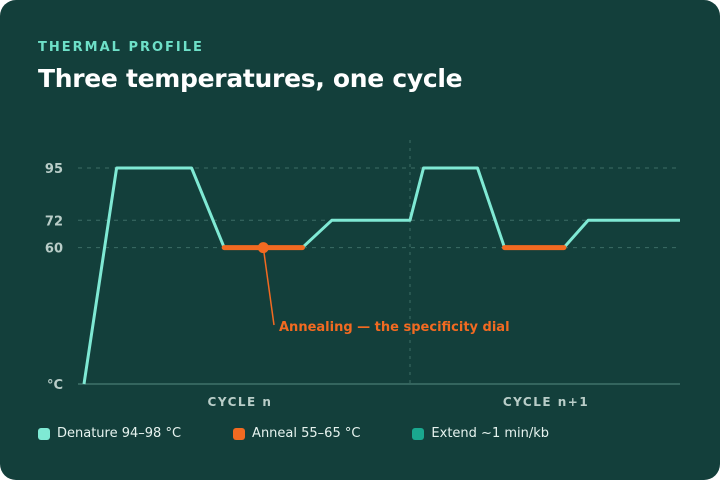  What do you see at coordinates (394, 327) in the screenshot?
I see `annotation-label: Annealing — the specificity dial` at bounding box center [394, 327].